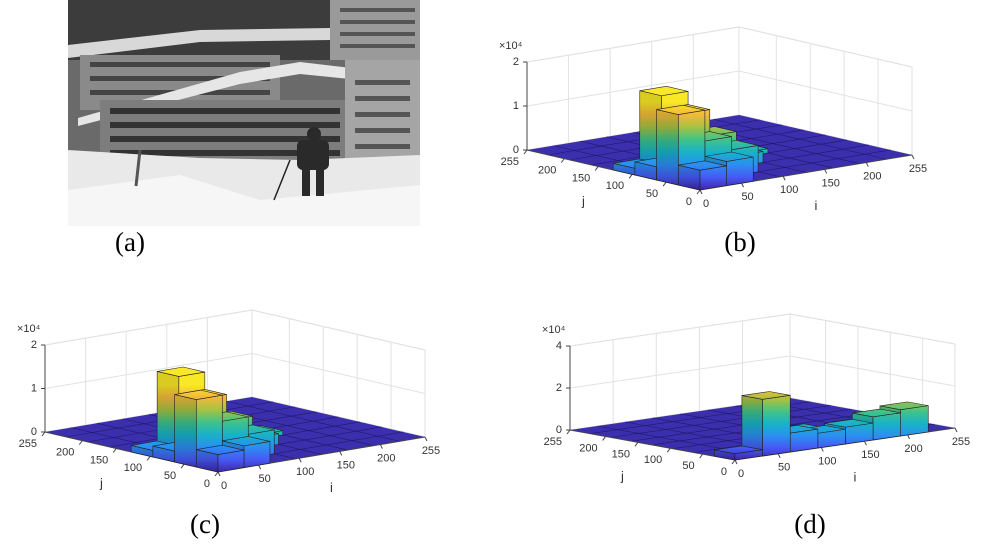 This screenshot has width=990, height=552. What do you see at coordinates (559, 346) in the screenshot?
I see `z-tick-label: 4` at bounding box center [559, 346].